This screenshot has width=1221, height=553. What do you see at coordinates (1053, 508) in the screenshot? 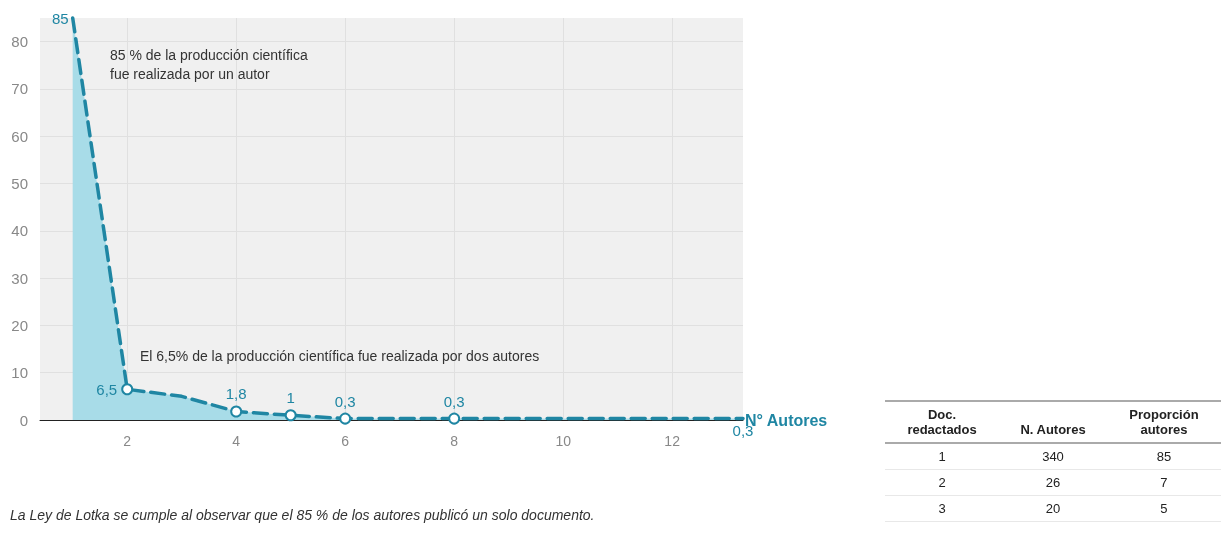
I see `text: 20` at bounding box center [1053, 508].